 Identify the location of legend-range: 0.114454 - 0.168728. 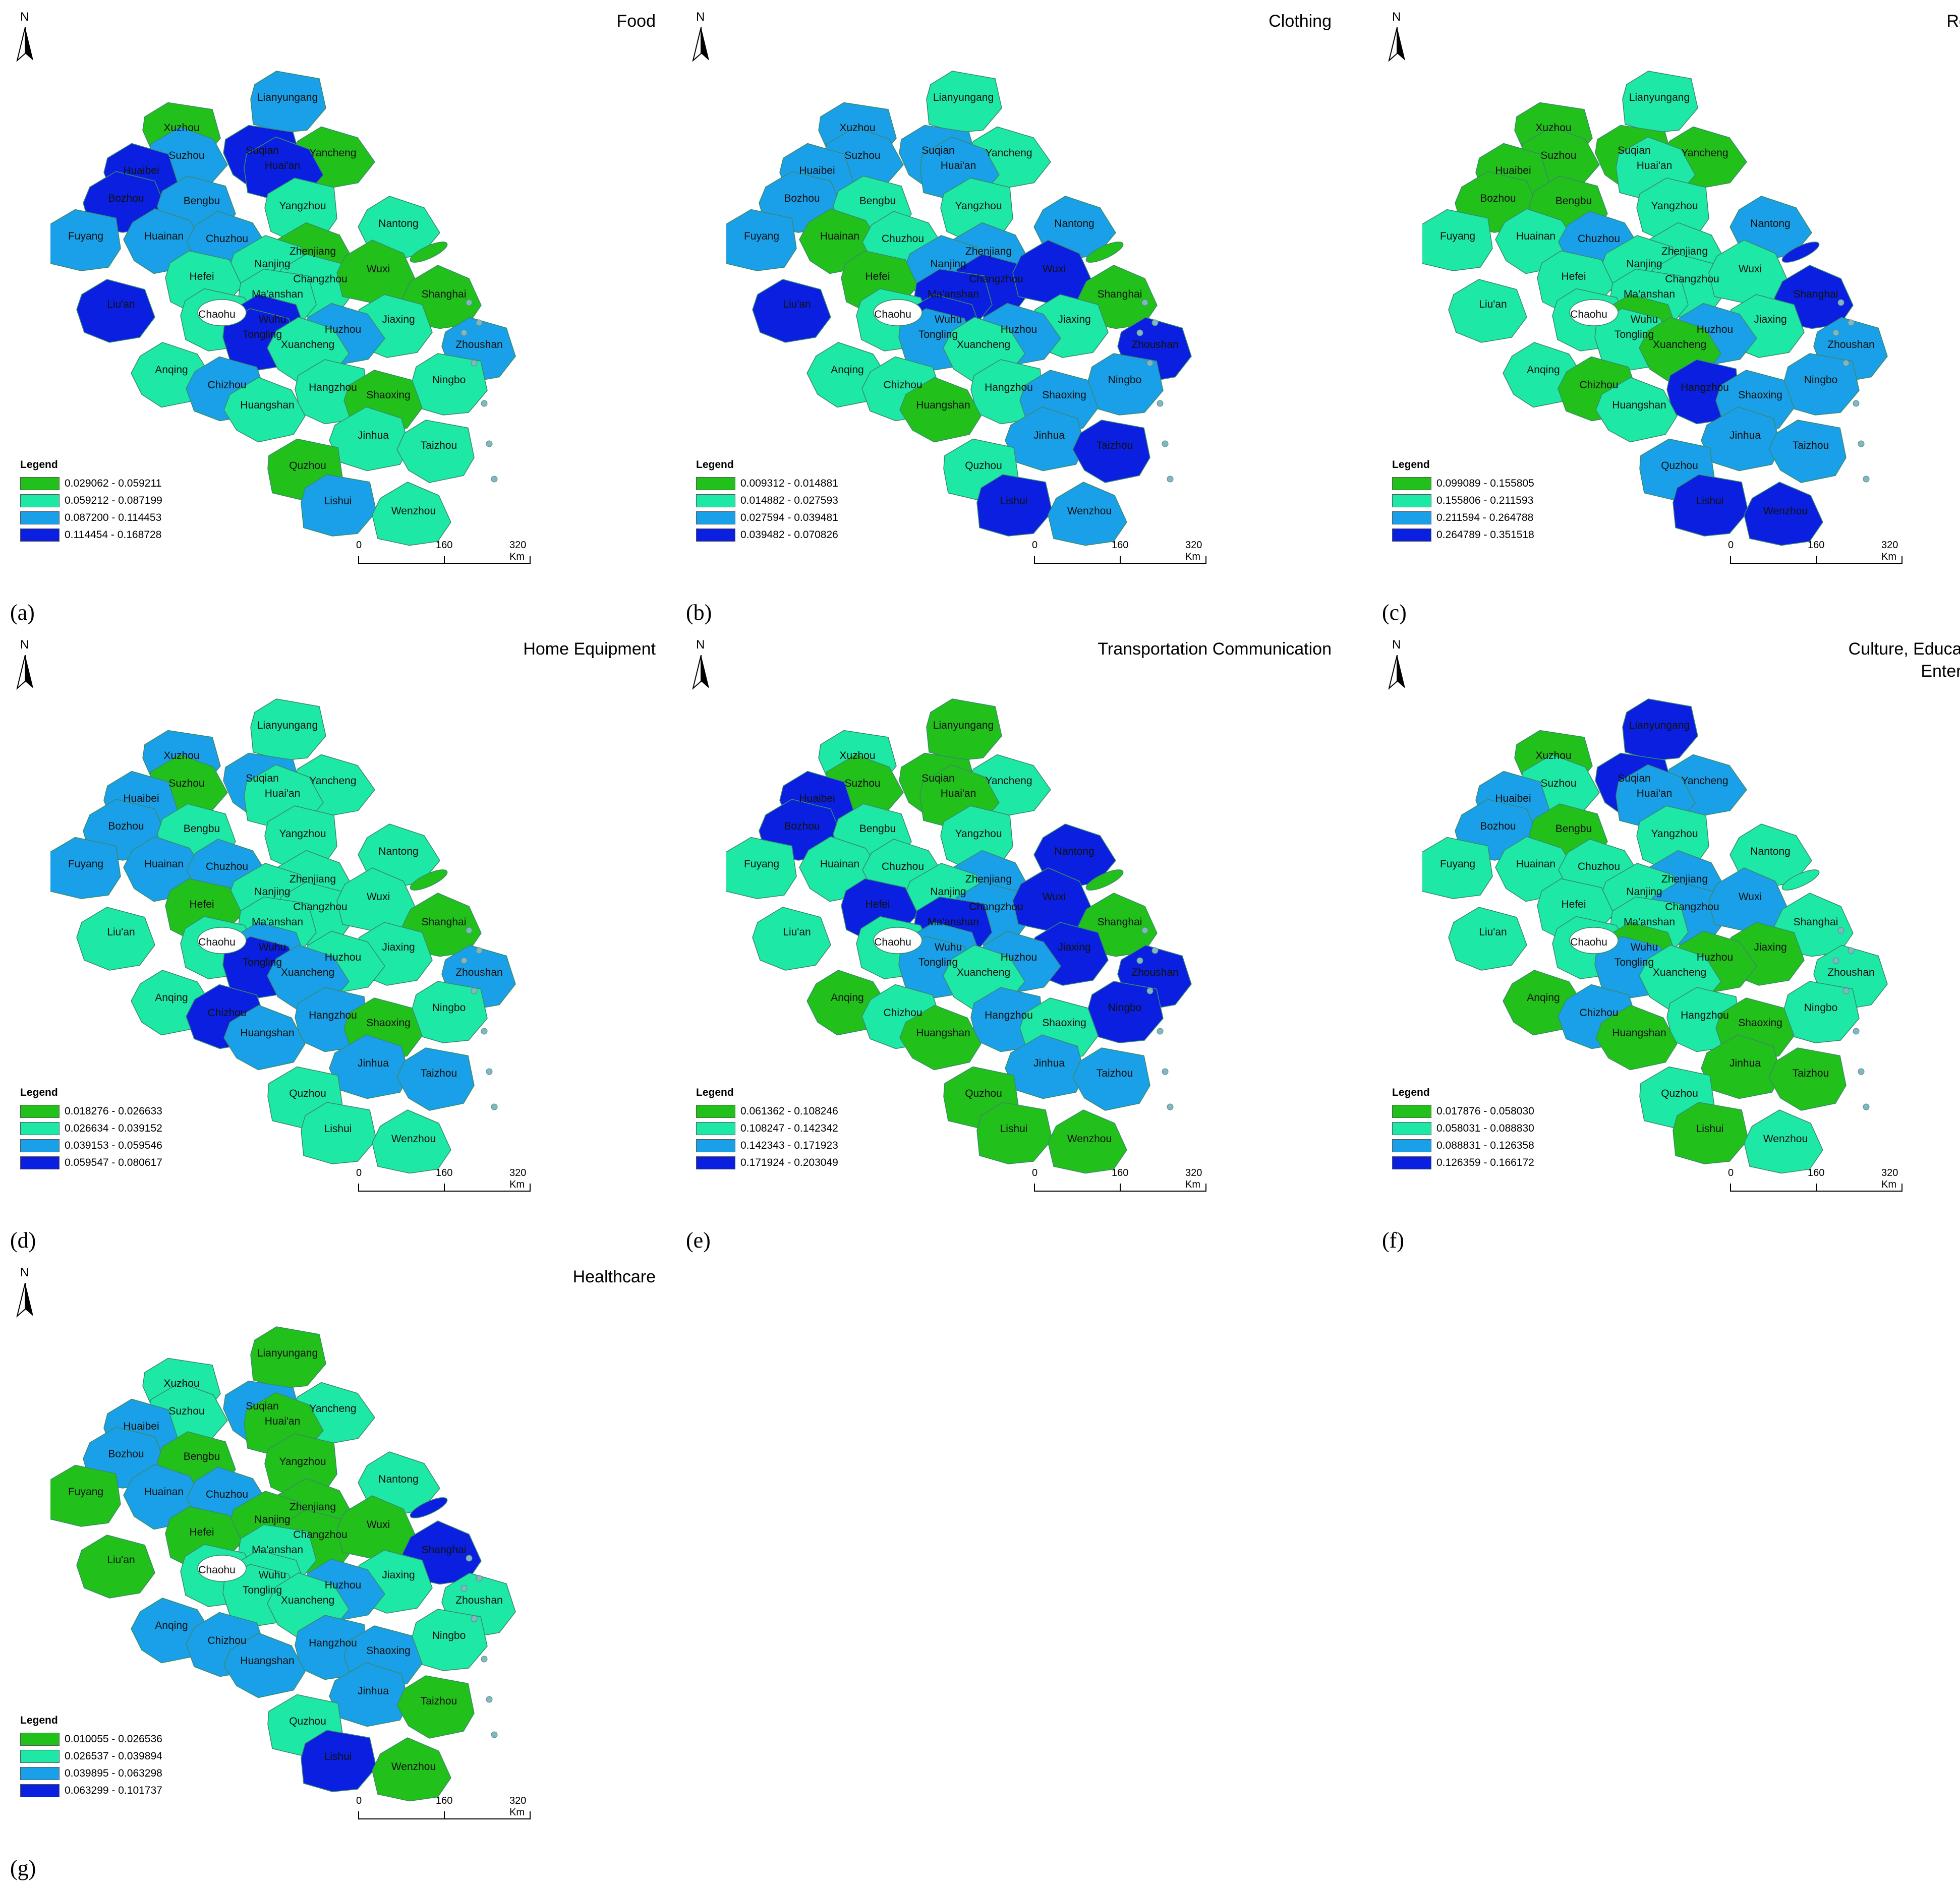
(113, 535).